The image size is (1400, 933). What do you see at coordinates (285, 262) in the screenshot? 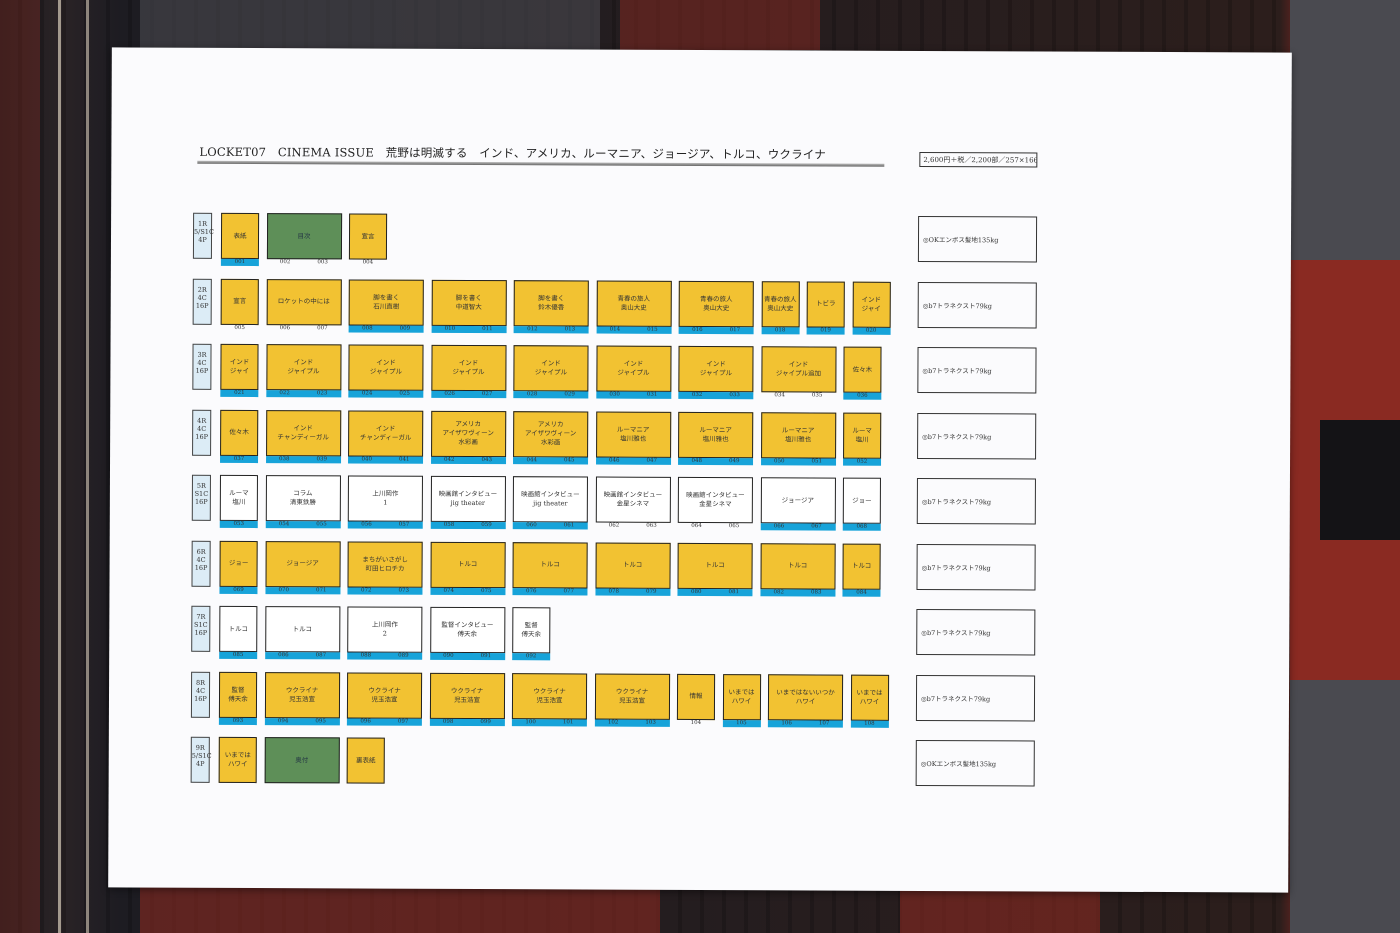
I see `page-number: 002` at bounding box center [285, 262].